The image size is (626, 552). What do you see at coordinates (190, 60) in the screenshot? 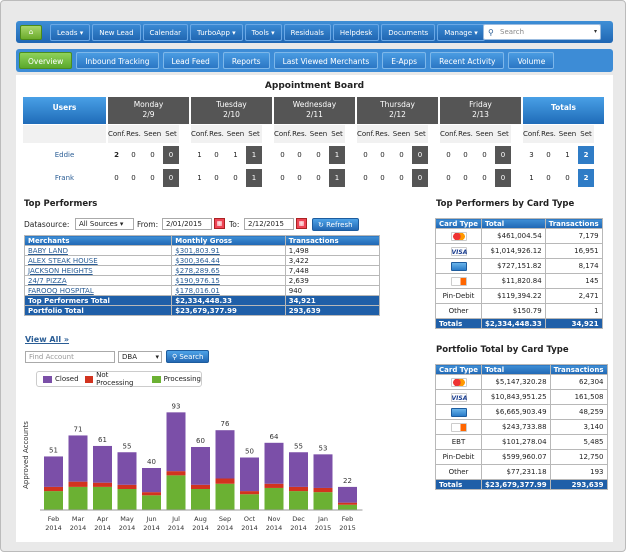
I see `tab: Lead Feed` at bounding box center [190, 60].